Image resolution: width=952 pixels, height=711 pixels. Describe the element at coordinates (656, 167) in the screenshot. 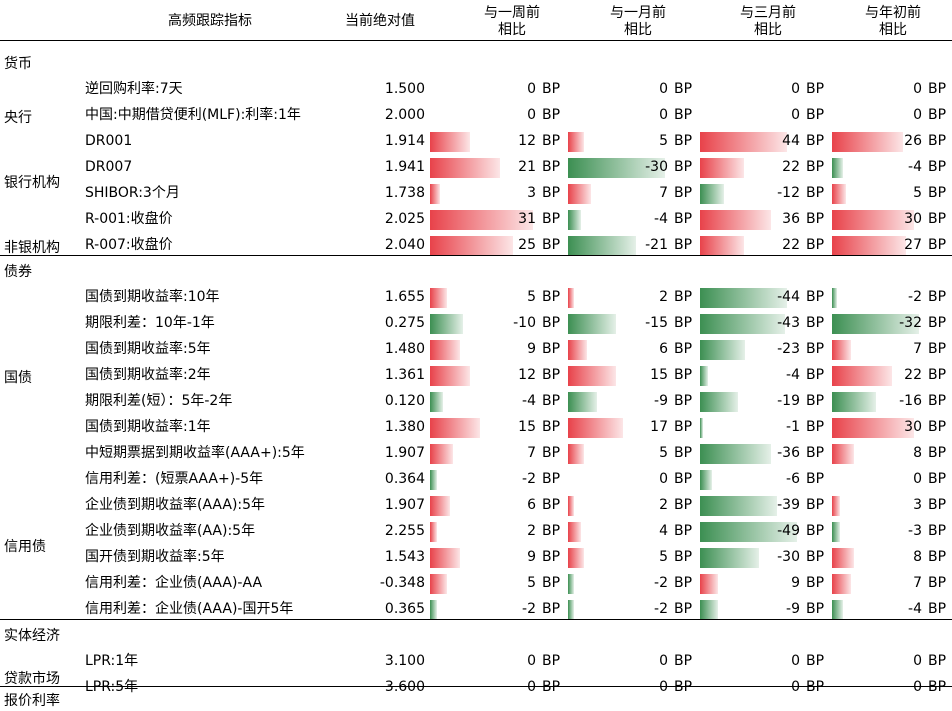

I see `change-value-month: -30` at that location.